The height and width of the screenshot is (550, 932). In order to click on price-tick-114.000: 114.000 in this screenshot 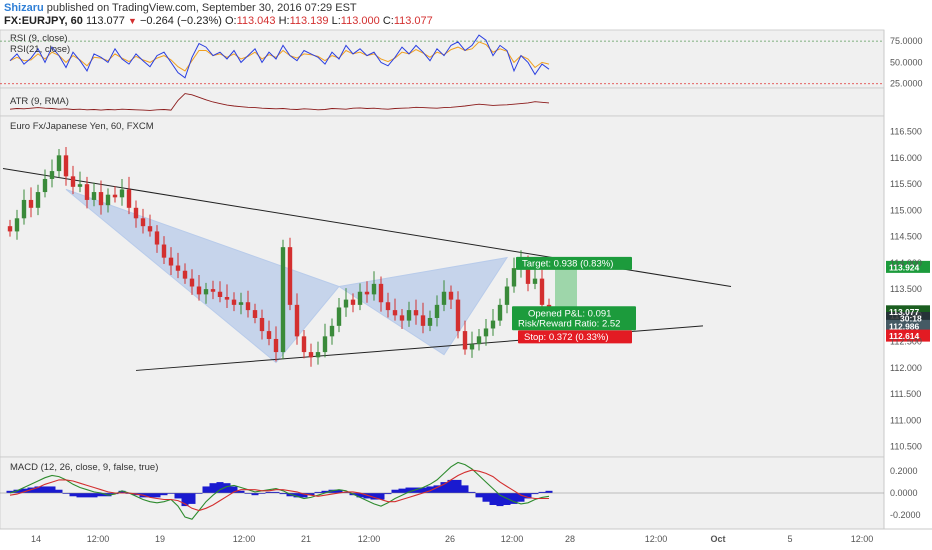, I will do `click(906, 263)`.